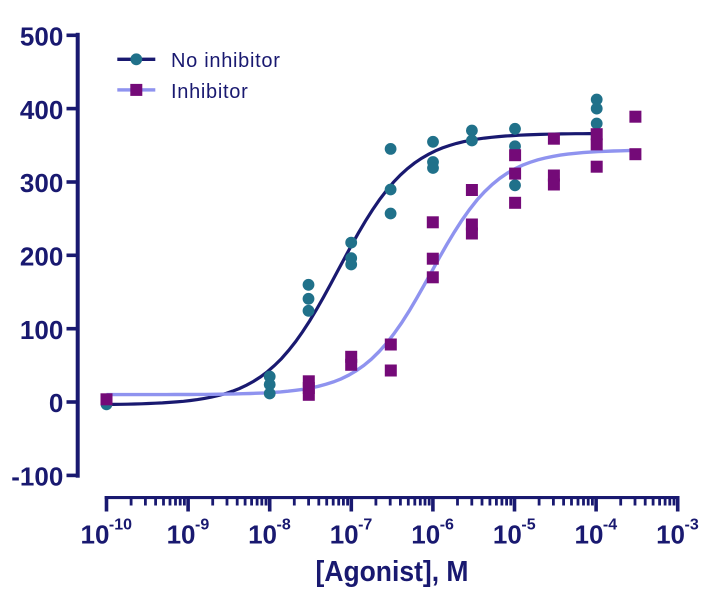 This screenshot has width=720, height=600. Describe the element at coordinates (226, 61) in the screenshot. I see `svg-text: No inhibitor` at that location.